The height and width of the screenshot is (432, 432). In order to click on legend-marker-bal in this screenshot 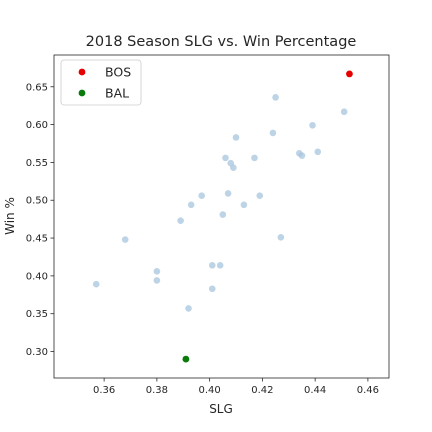, I will do `click(82, 93)`.